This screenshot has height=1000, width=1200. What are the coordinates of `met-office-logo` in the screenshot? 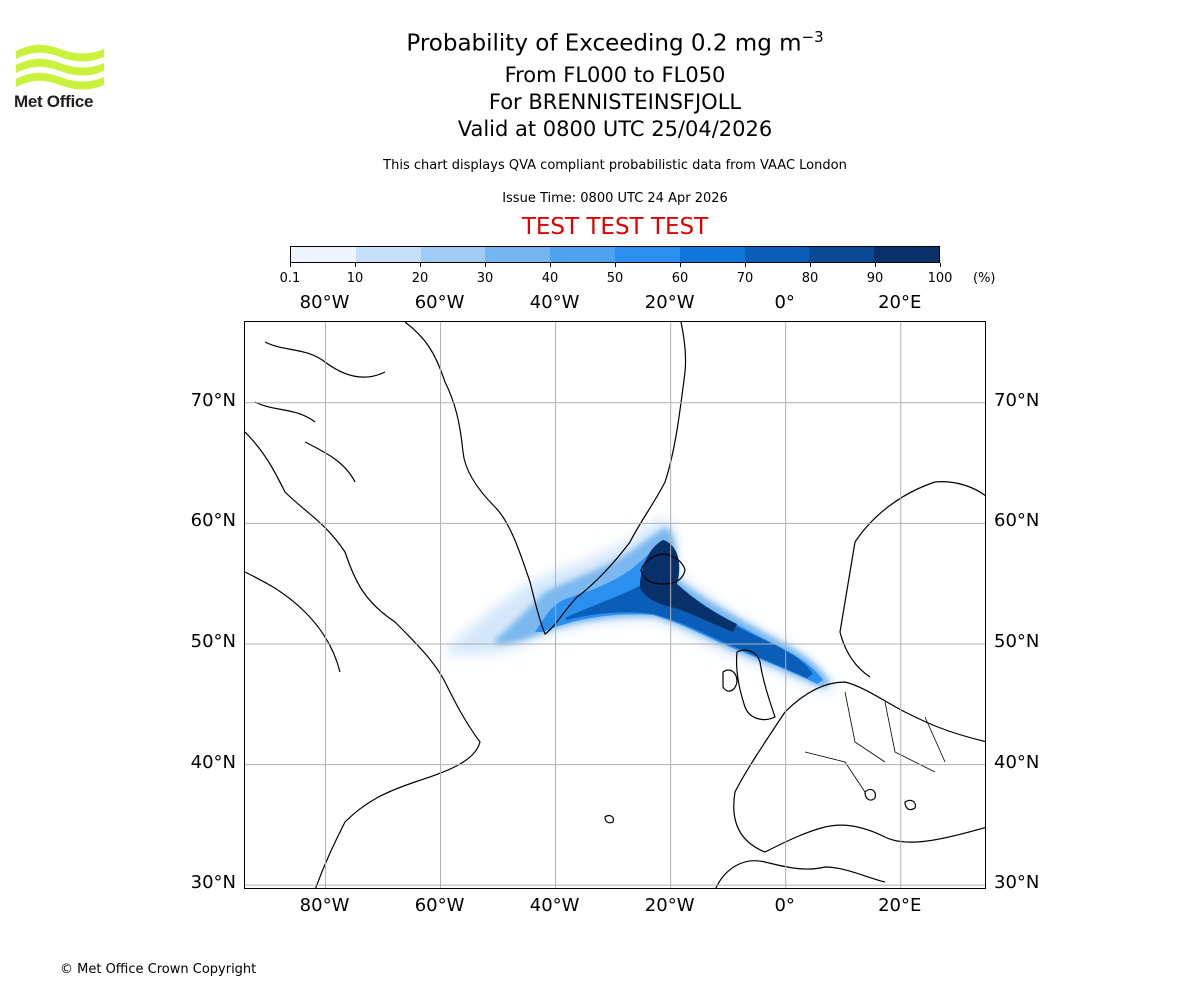 It's located at (60, 67).